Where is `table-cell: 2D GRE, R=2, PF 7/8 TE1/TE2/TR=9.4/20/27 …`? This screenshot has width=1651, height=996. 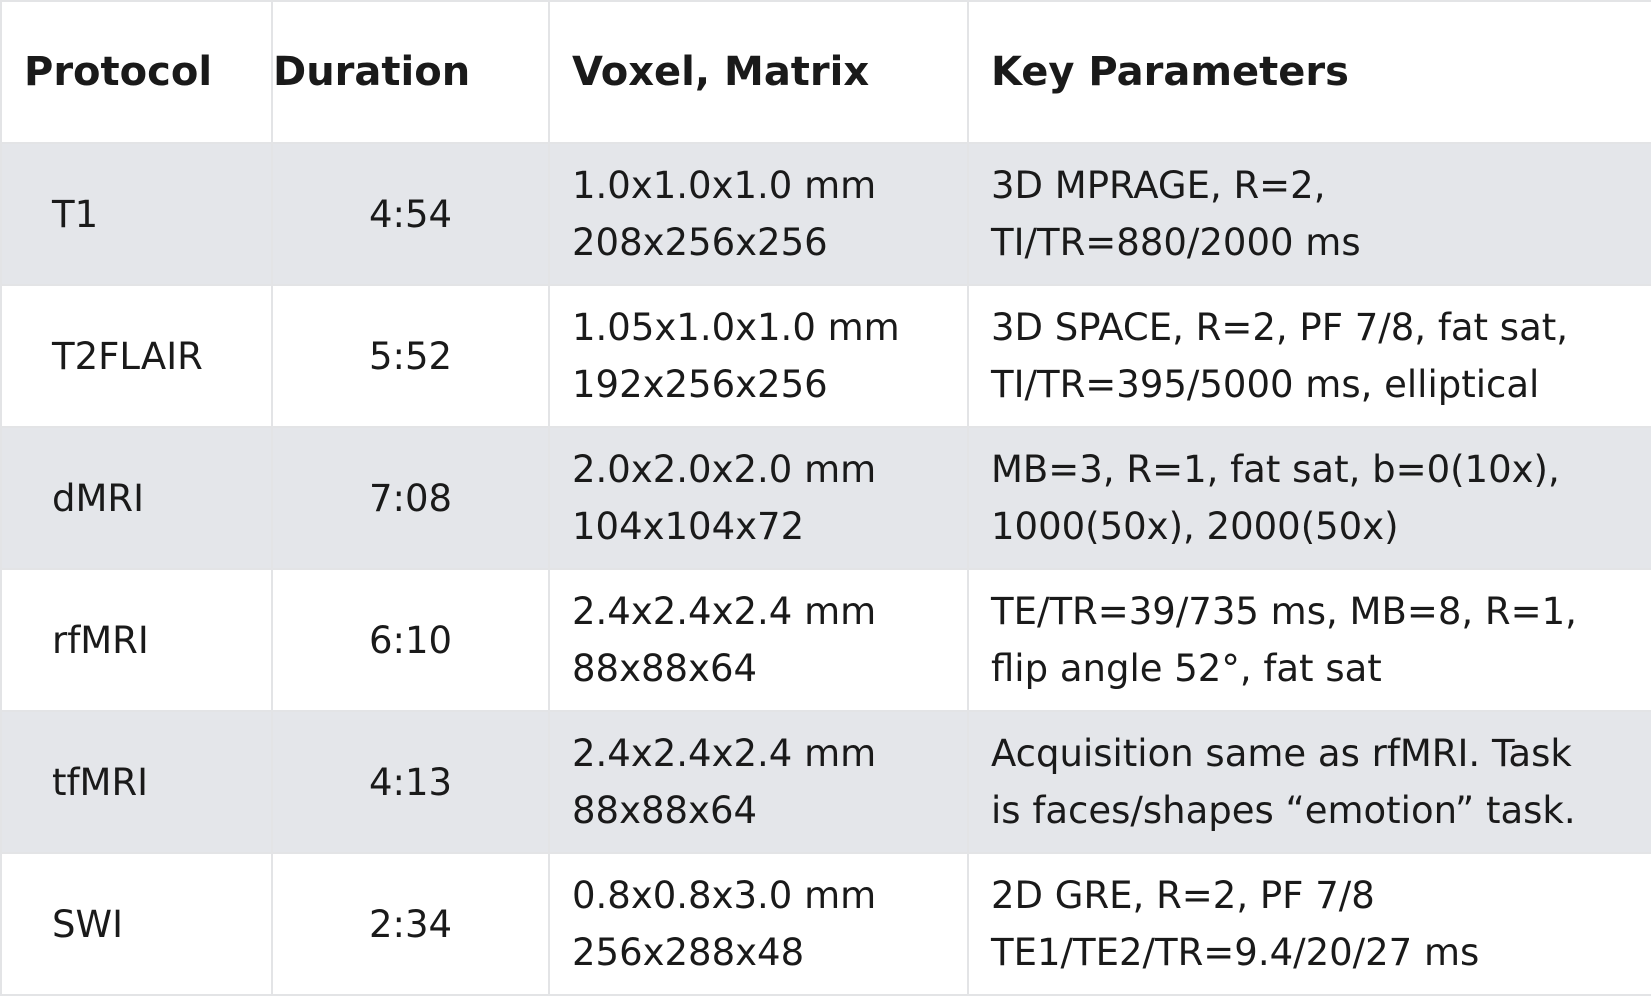 table-cell: 2D GRE, R=2, PF 7/8 TE1/TE2/TR=9.4/20/27 … is located at coordinates (1309, 924).